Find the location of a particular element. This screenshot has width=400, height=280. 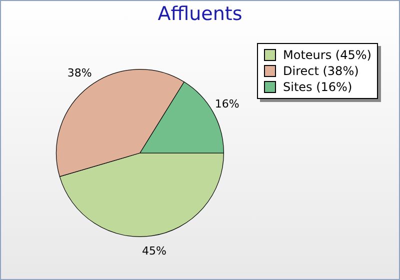

legend-label: Sites (16%) is located at coordinates (317, 87).